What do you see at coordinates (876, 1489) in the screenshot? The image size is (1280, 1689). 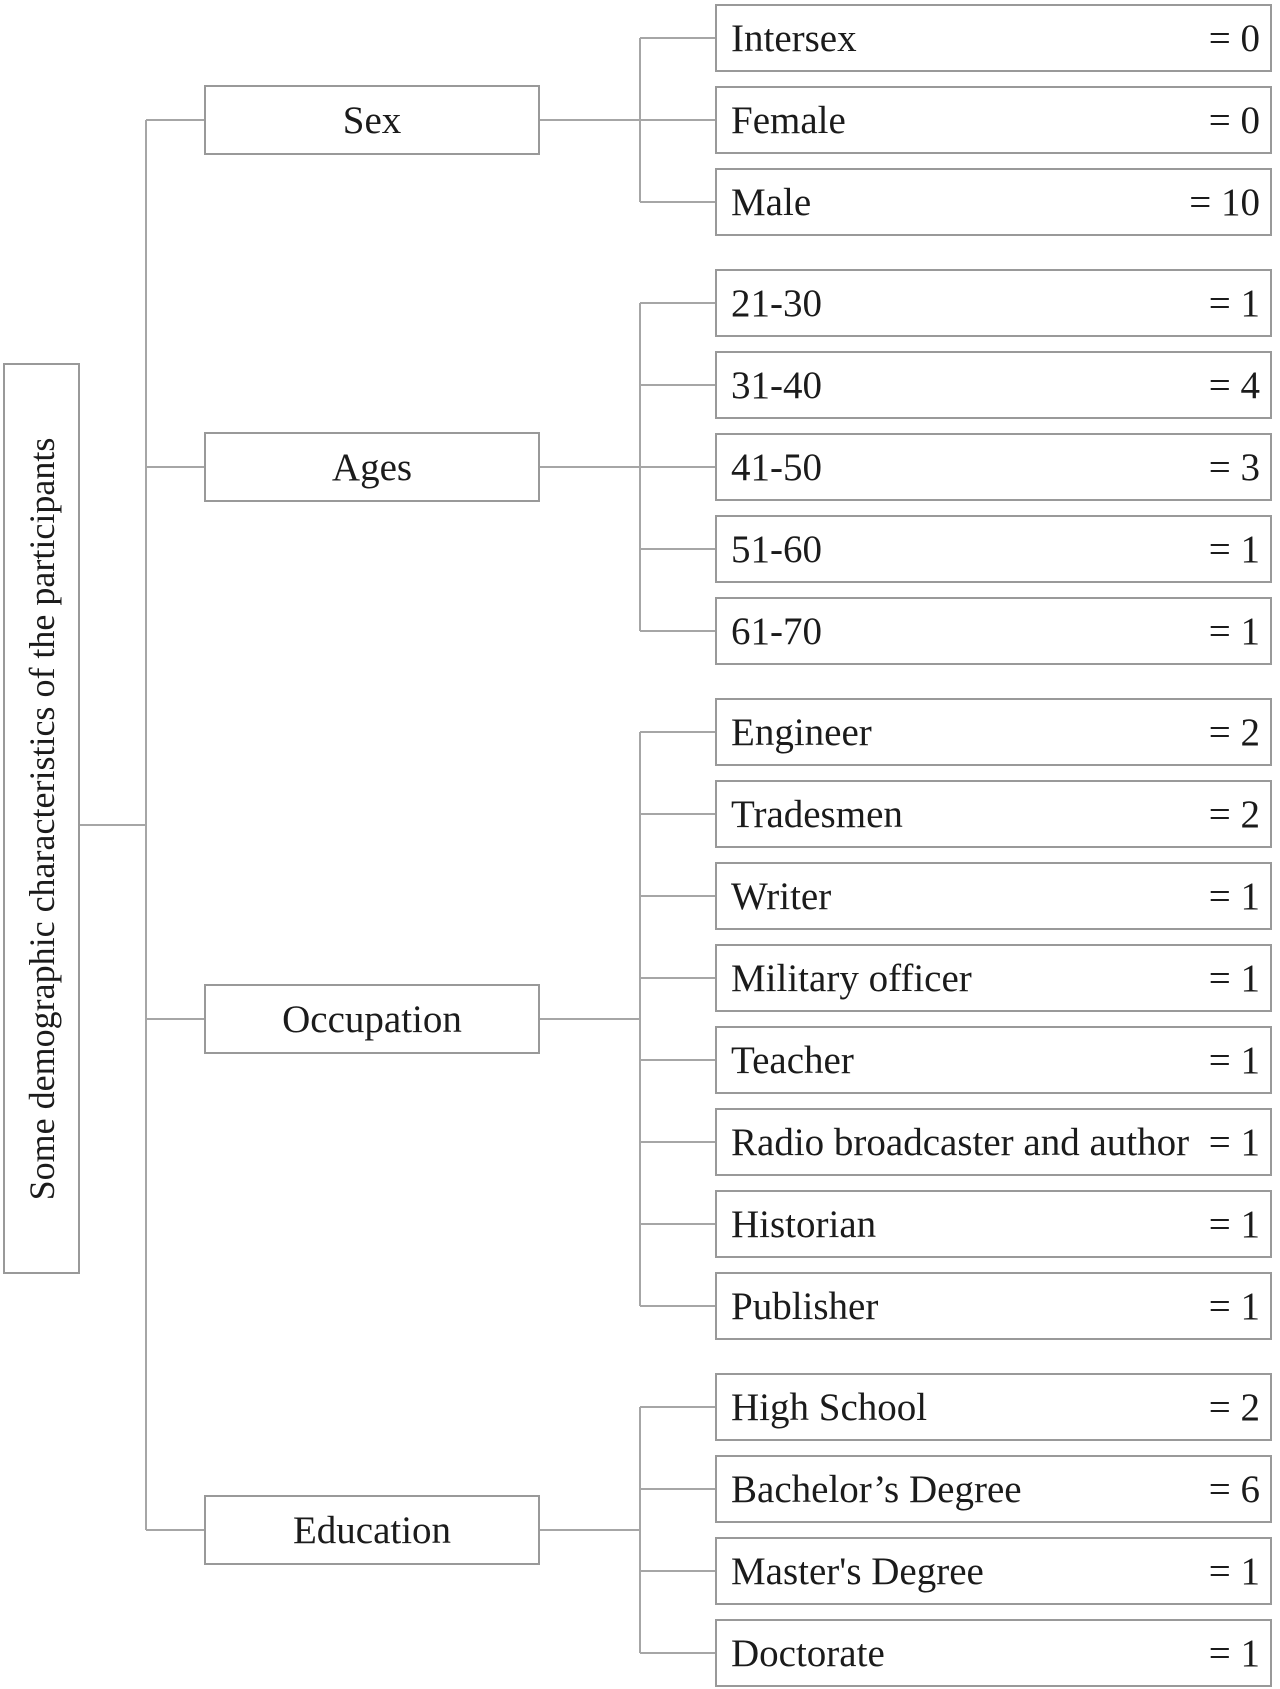 I see `leaf-label: Bachelor’s Degree` at bounding box center [876, 1489].